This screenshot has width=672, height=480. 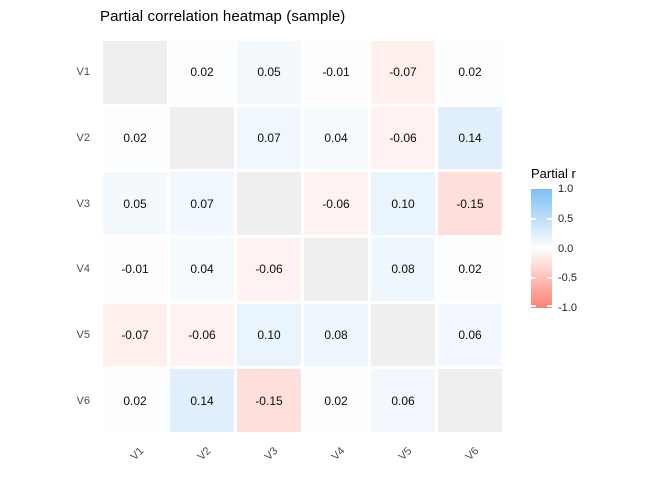 I want to click on heatmap-cell-V1-V5: -0.07, so click(x=403, y=72).